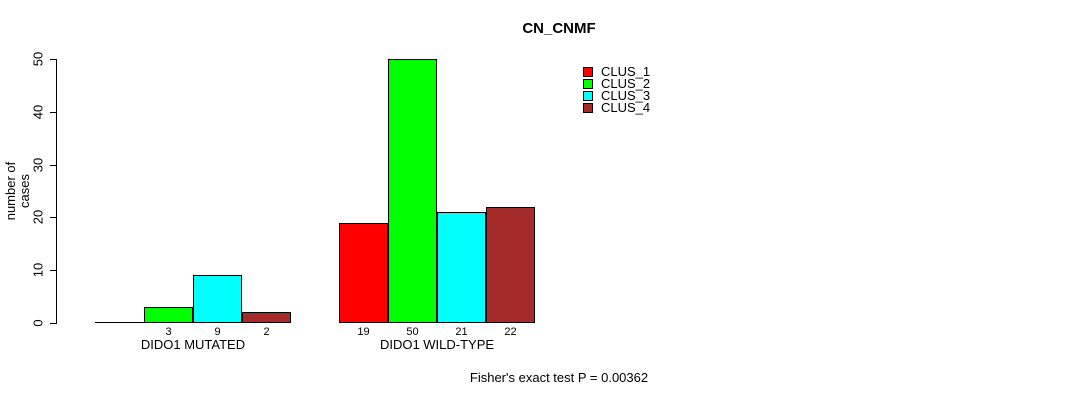  I want to click on bar-clus_2-wild-type, so click(412, 191).